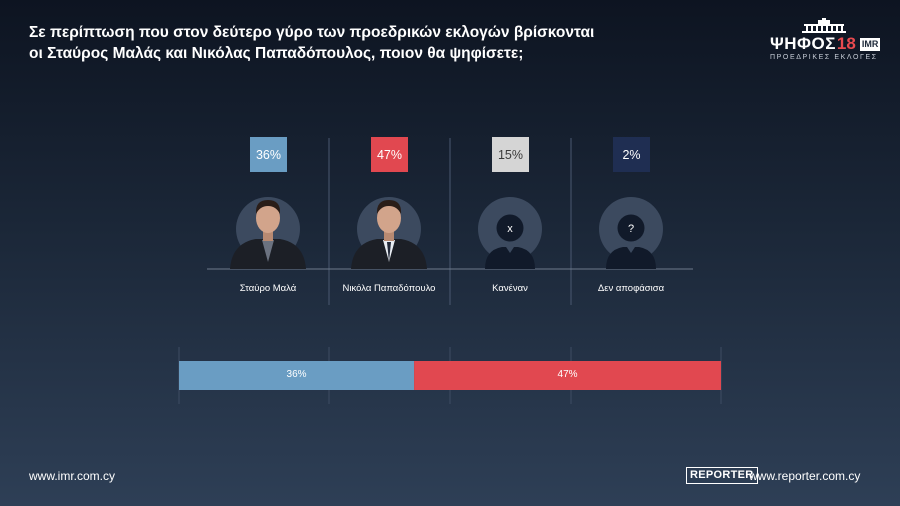 The image size is (900, 506). What do you see at coordinates (722, 475) in the screenshot?
I see `reporter-logo: REPORTER` at bounding box center [722, 475].